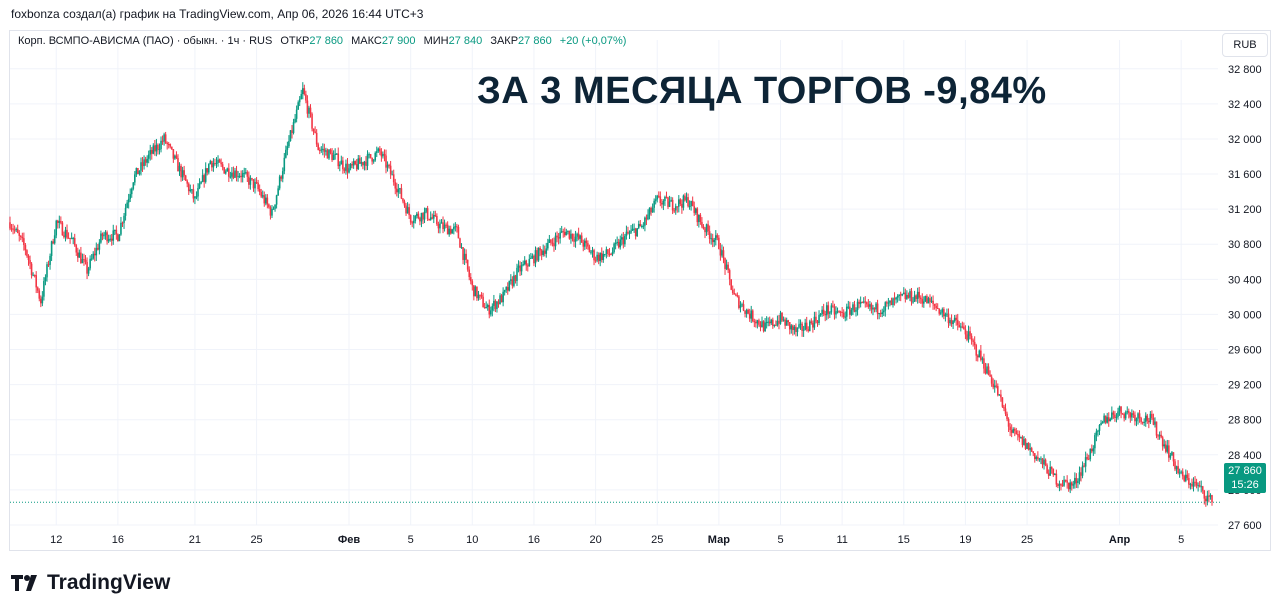 The width and height of the screenshot is (1281, 613). I want to click on x-tick-label: 16, so click(118, 540).